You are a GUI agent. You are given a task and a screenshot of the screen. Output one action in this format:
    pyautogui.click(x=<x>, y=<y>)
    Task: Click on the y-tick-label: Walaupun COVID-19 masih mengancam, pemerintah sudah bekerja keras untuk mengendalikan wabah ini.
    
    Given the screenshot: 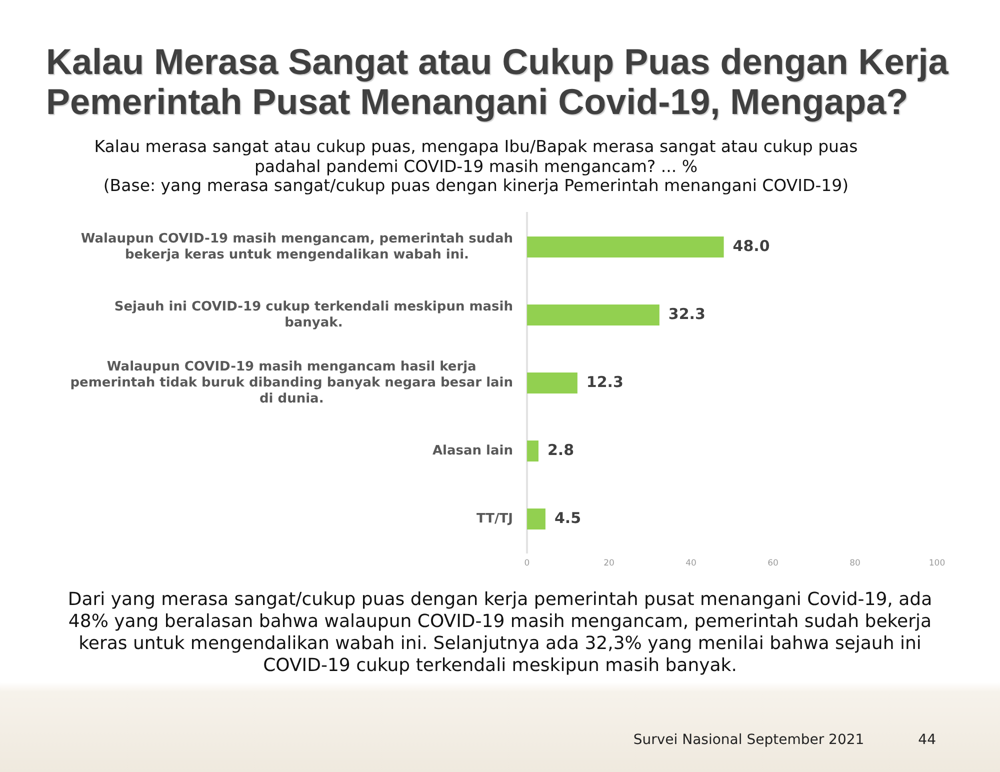 What is the action you would take?
    pyautogui.click(x=296, y=246)
    